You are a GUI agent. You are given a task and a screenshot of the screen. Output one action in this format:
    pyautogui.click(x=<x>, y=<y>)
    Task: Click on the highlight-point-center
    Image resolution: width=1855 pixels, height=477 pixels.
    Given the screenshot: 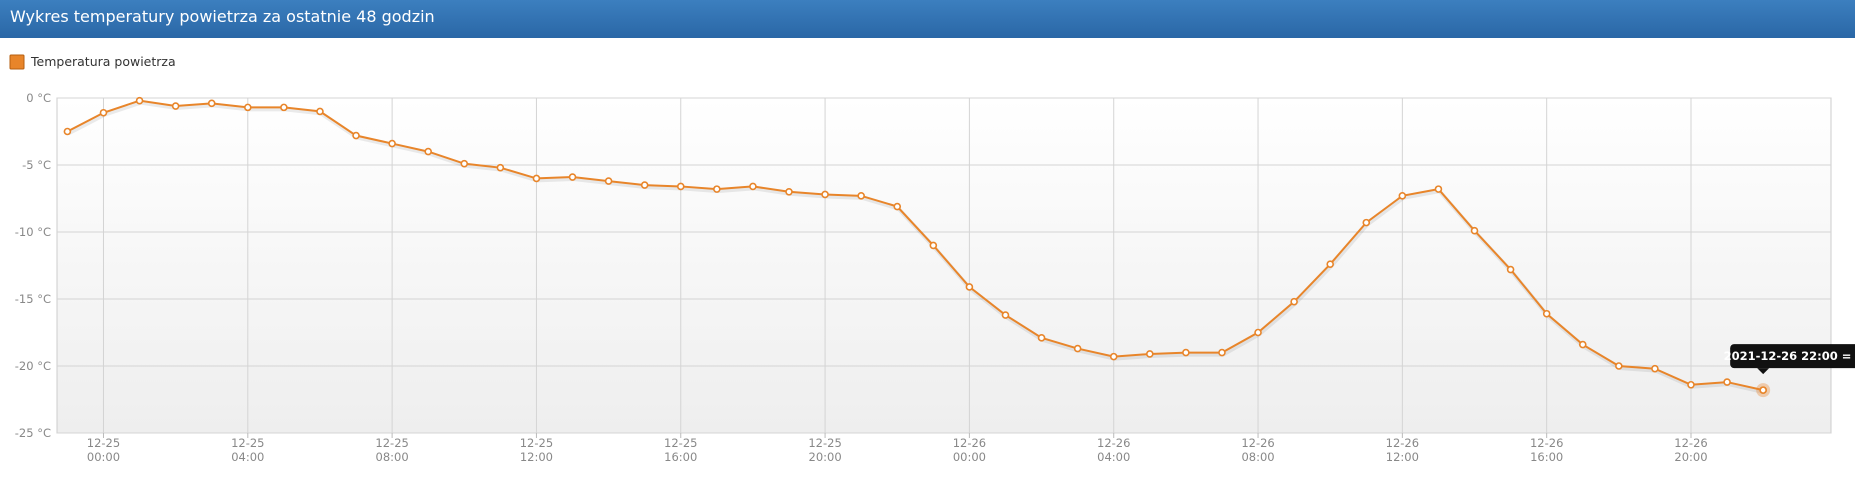 What is the action you would take?
    pyautogui.click(x=1763, y=390)
    